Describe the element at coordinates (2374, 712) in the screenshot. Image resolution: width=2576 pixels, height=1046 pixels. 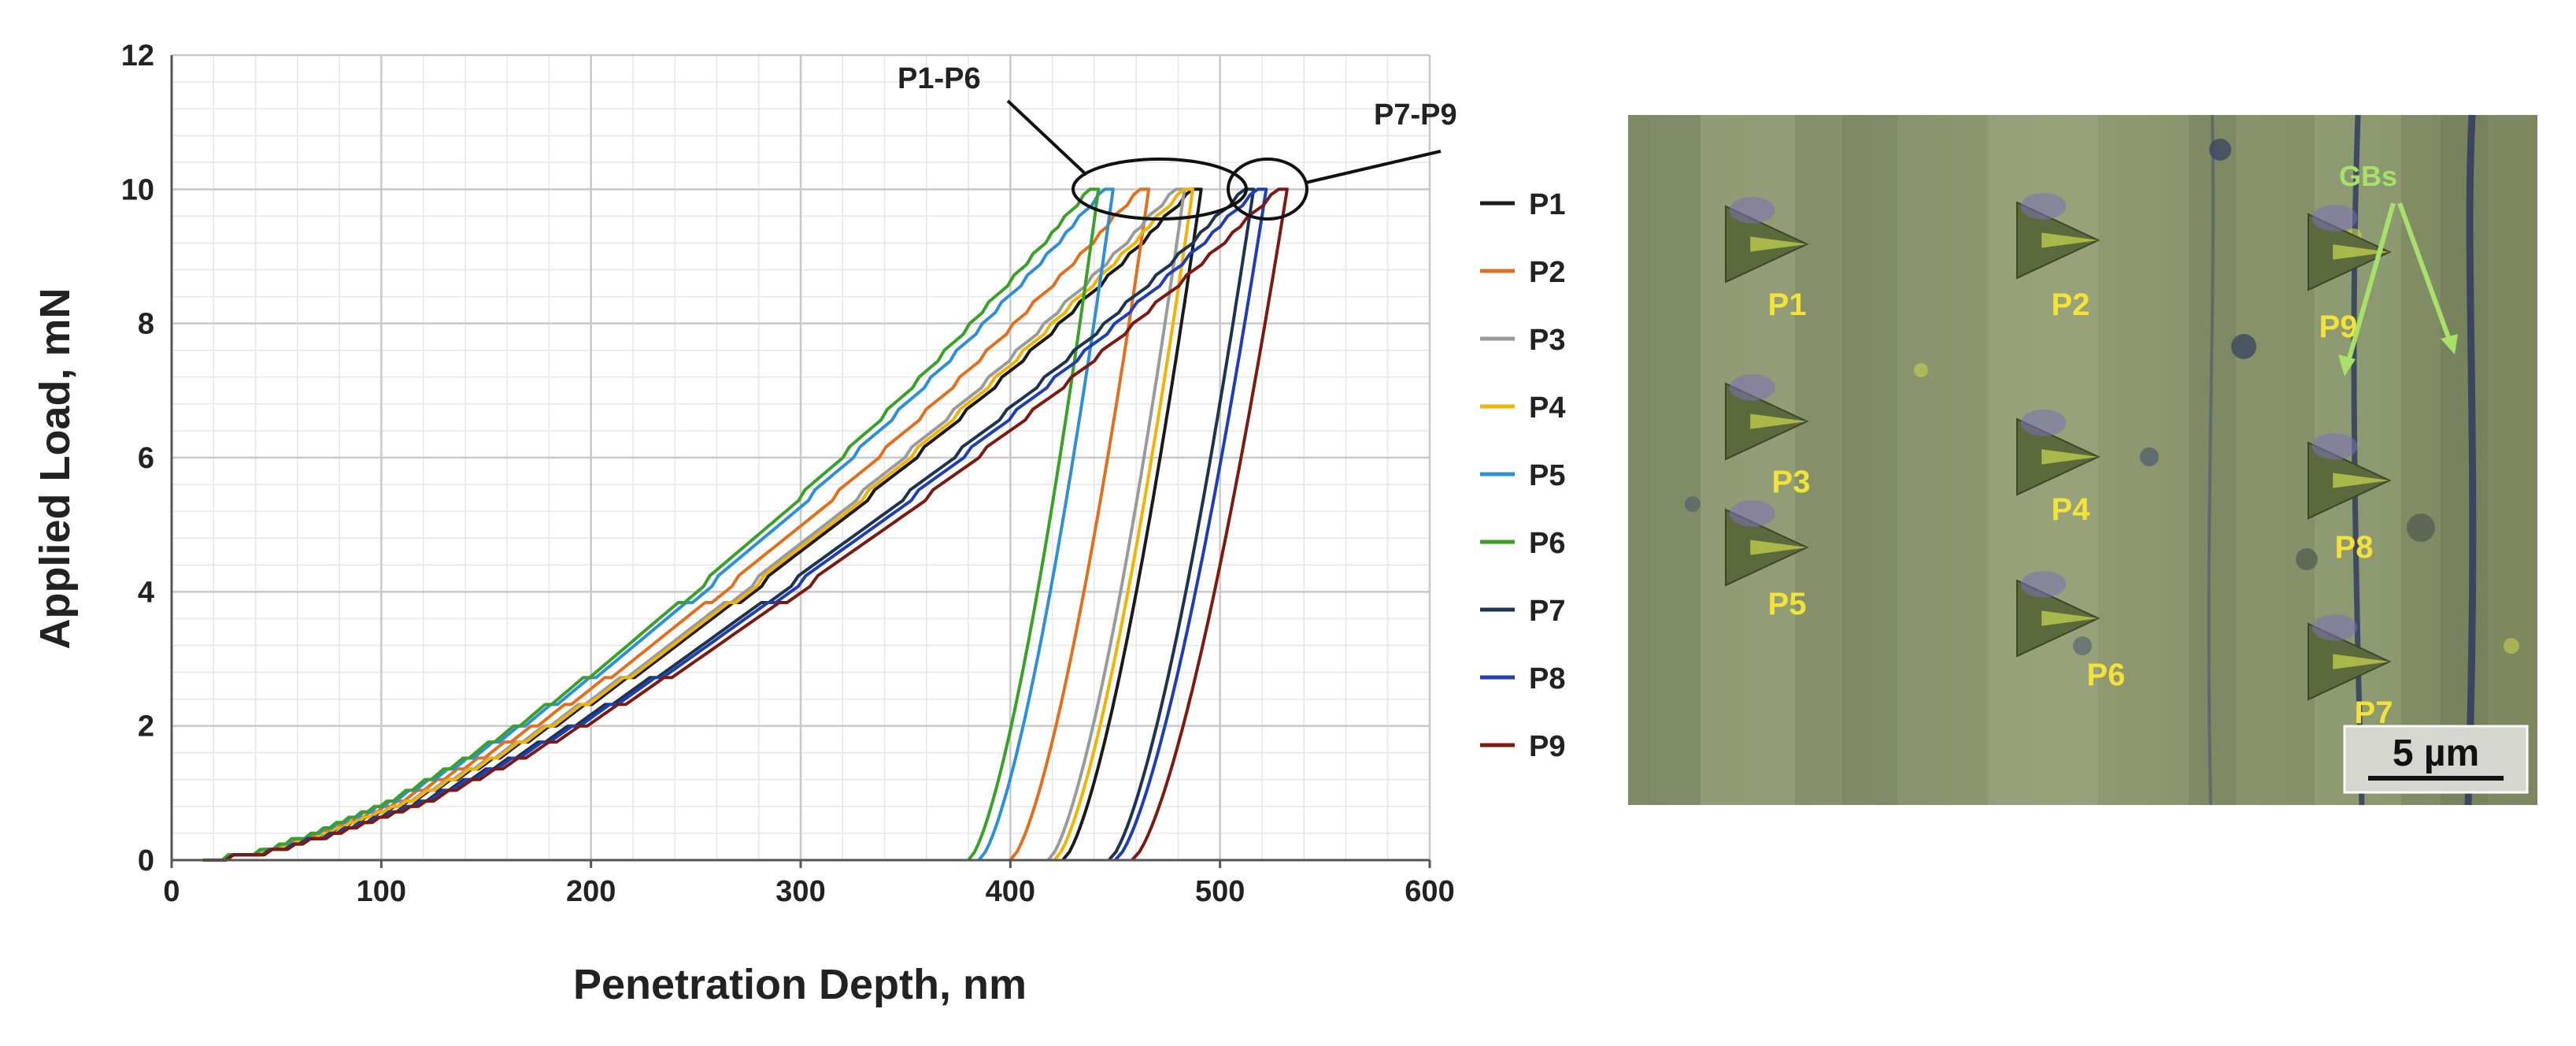
I see `indent-label-p7: P7` at that location.